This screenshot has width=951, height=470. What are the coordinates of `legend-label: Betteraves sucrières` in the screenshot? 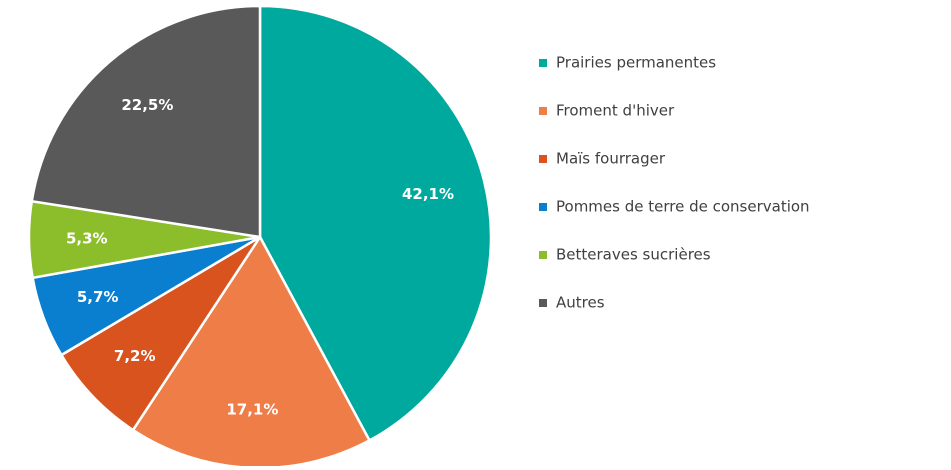 It's located at (633, 255).